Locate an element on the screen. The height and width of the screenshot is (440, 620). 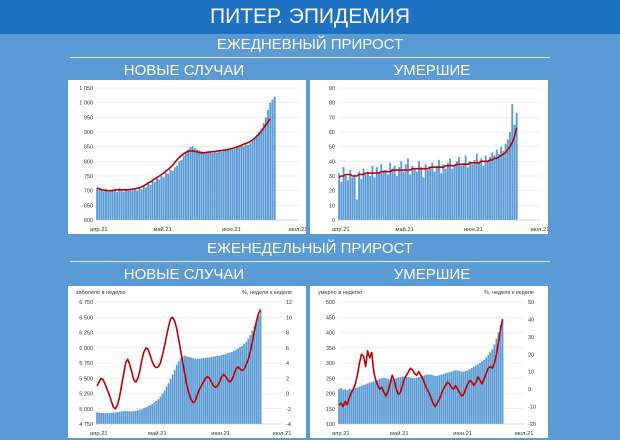
y-tick-label: 40 is located at coordinates (332, 162).